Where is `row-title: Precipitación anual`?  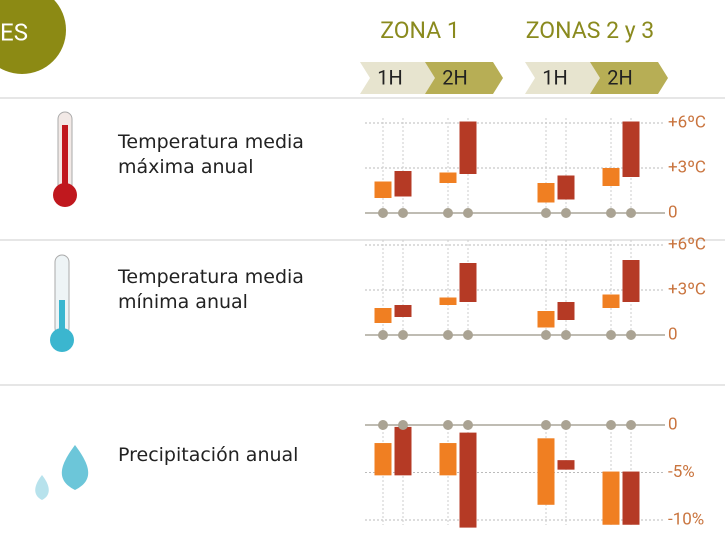 row-title: Precipitación anual is located at coordinates (208, 455).